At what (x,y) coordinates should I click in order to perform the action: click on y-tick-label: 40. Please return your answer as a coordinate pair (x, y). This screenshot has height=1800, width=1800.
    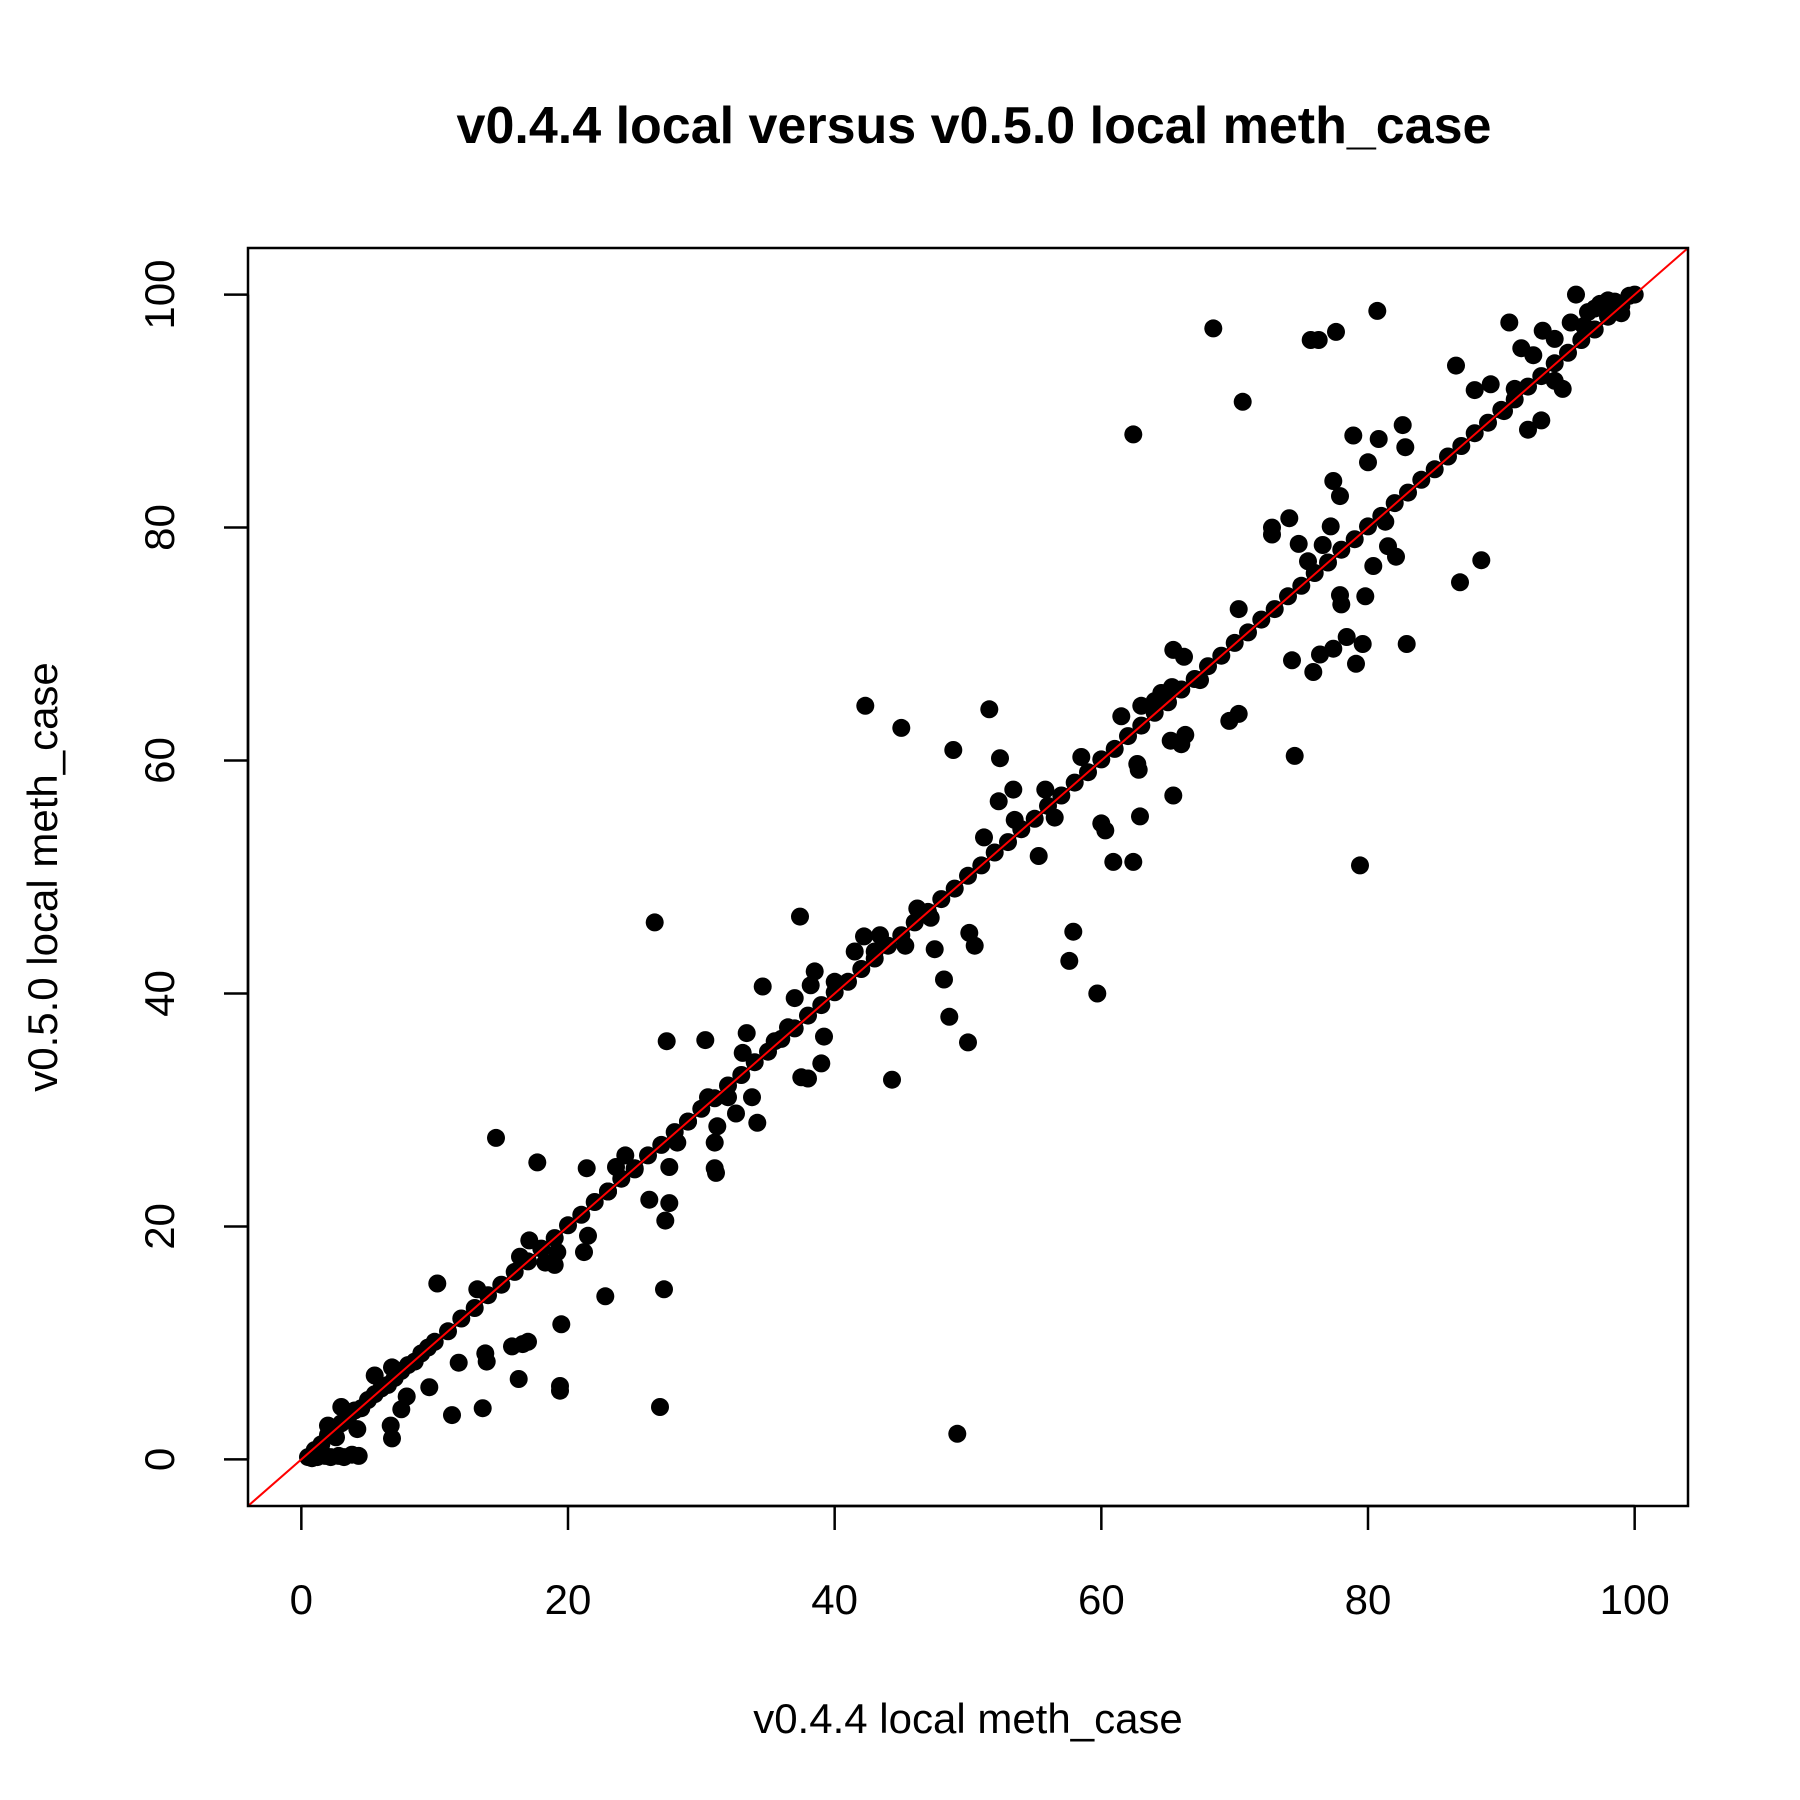
    Looking at the image, I should click on (159, 993).